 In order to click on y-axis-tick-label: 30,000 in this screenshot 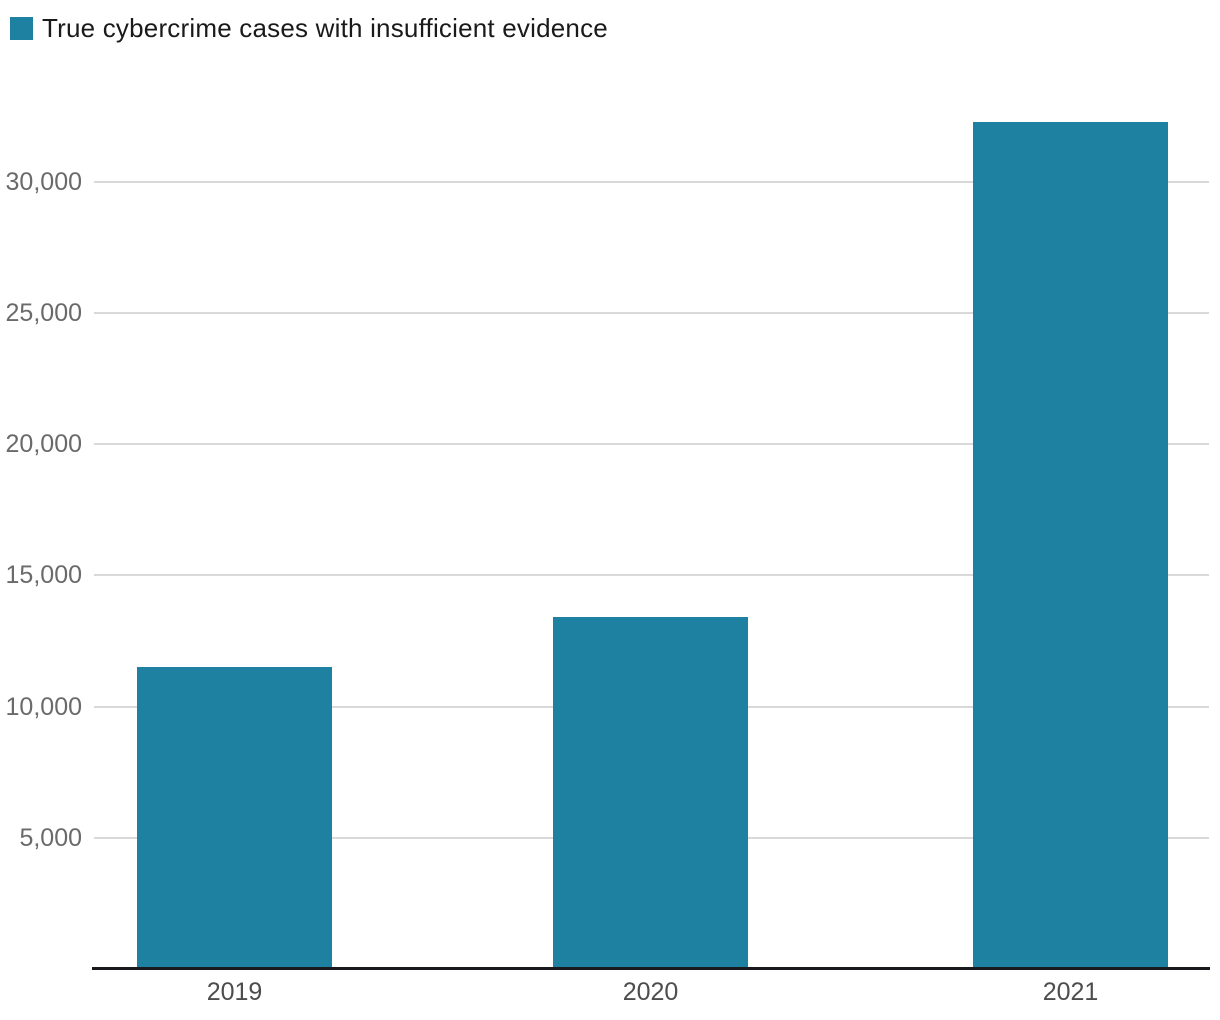, I will do `click(43, 181)`.